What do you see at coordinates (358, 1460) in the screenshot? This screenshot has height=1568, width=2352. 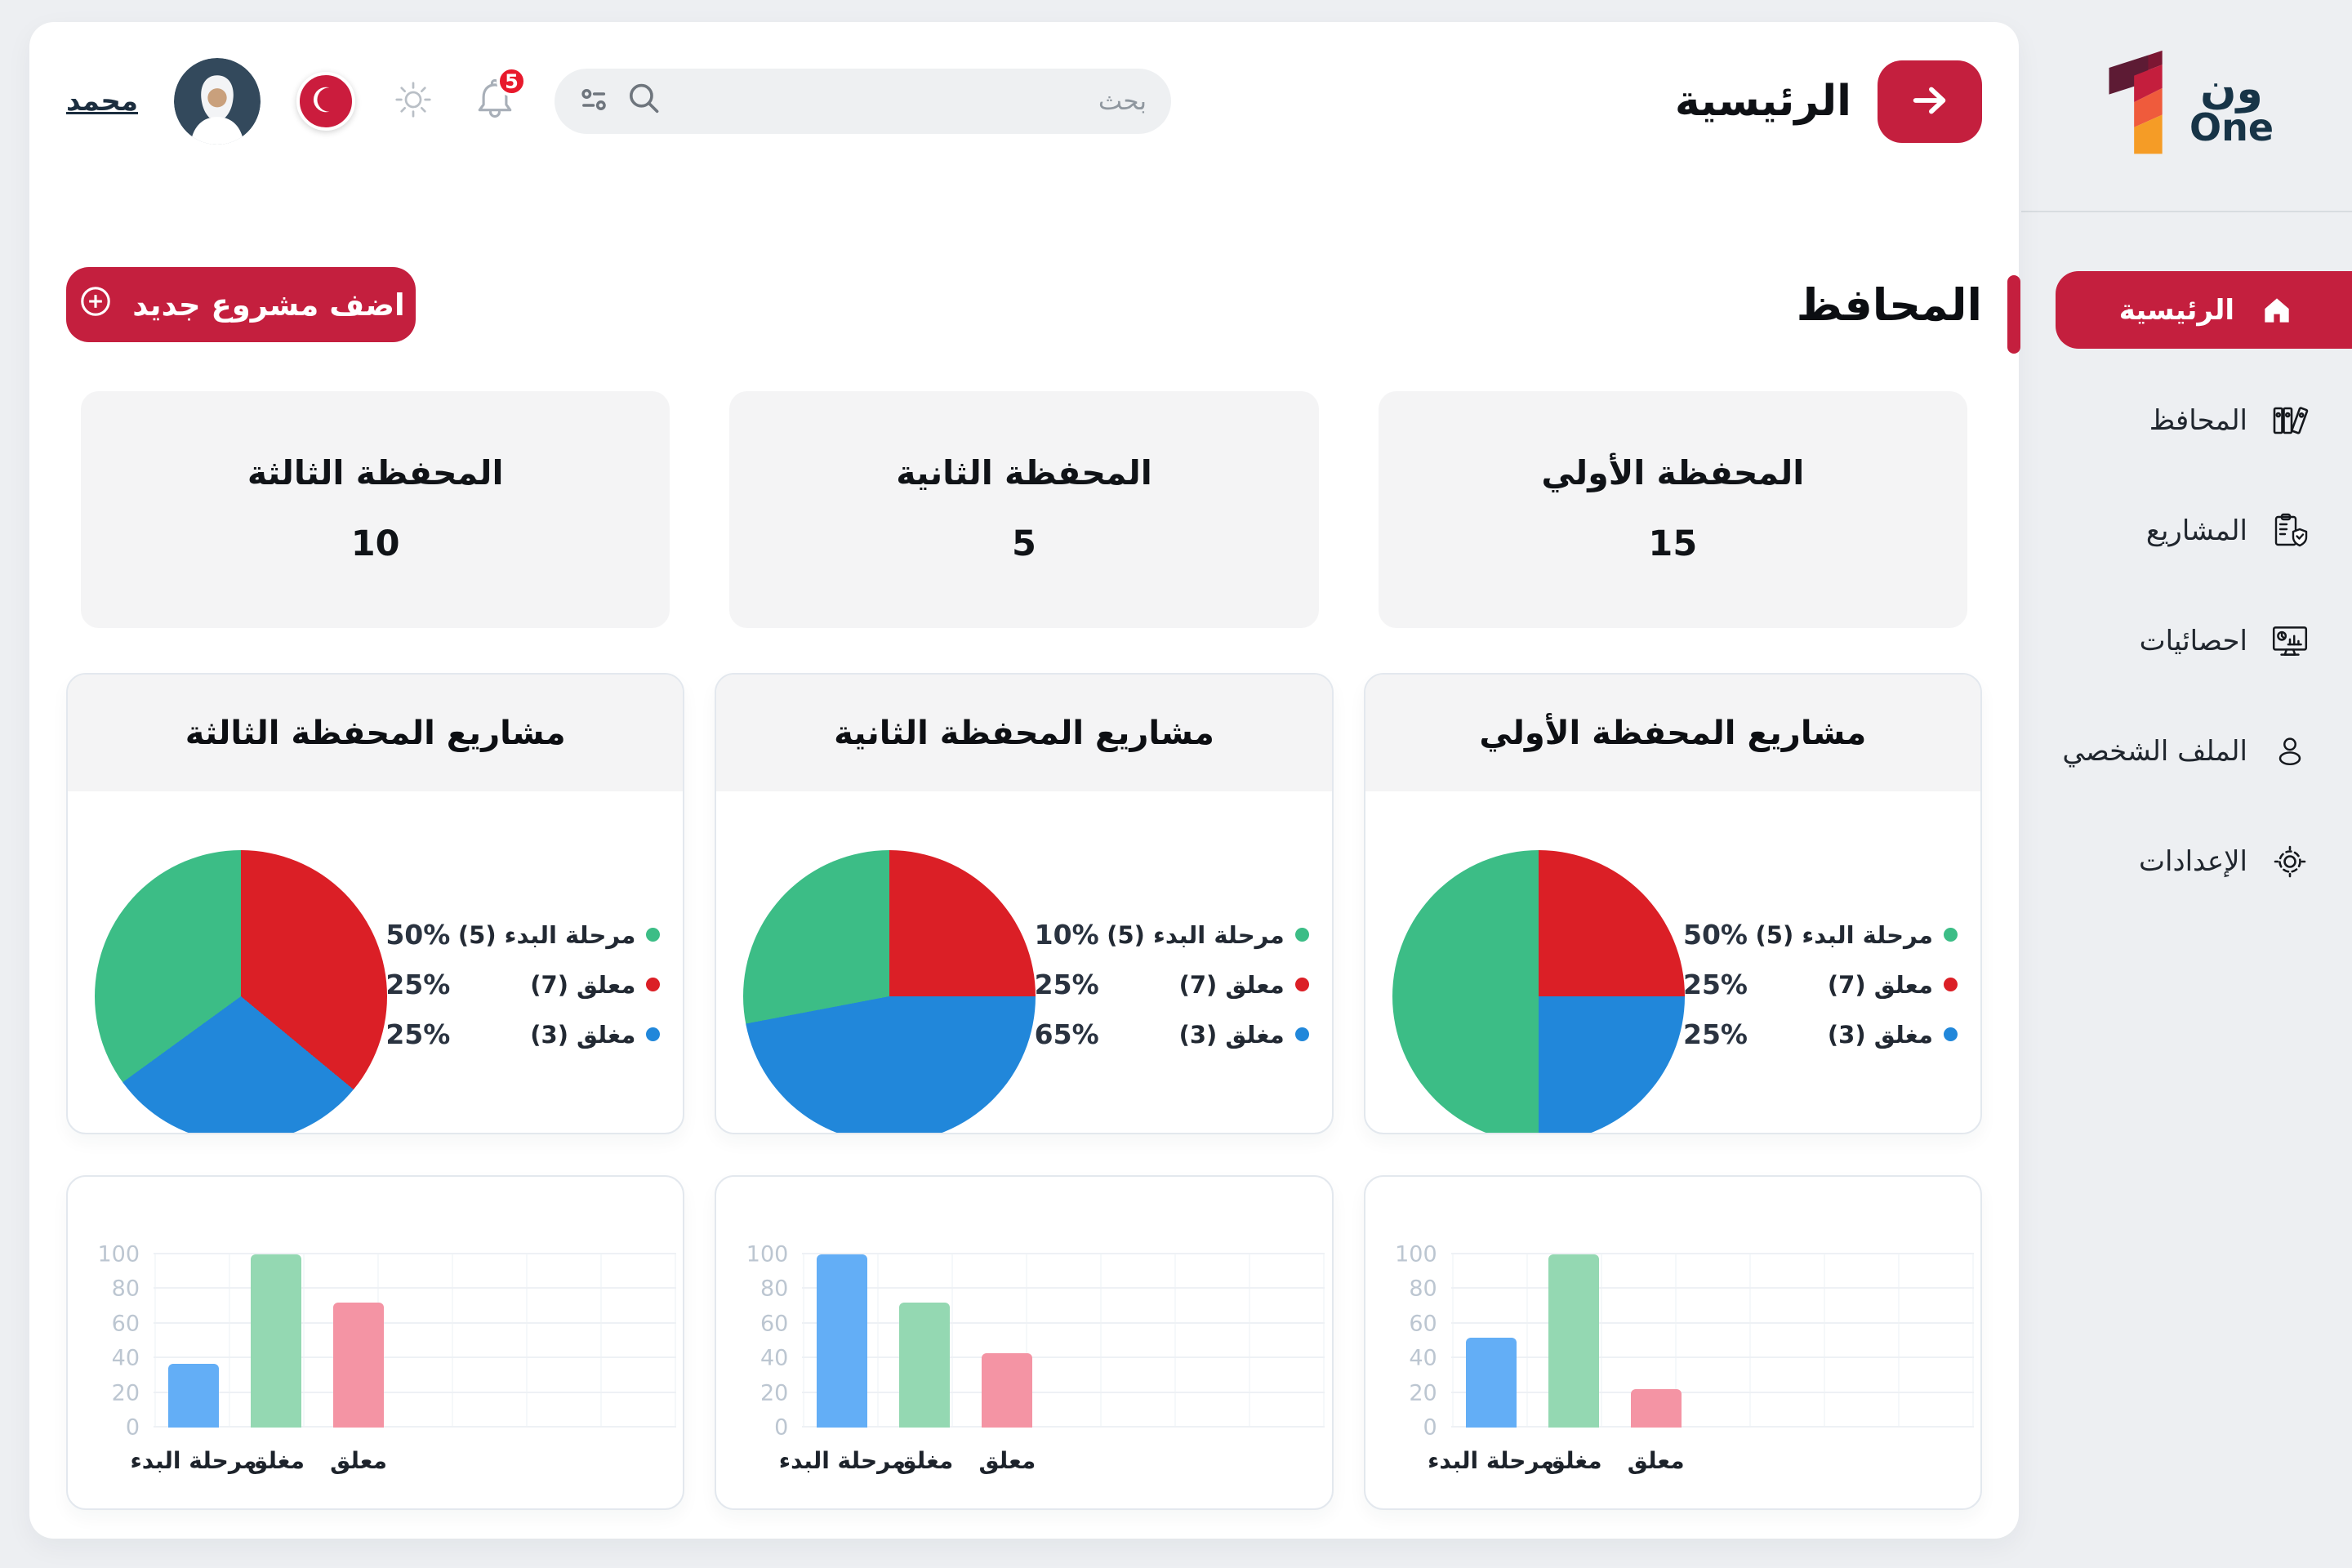 I see `category-label: معلق` at bounding box center [358, 1460].